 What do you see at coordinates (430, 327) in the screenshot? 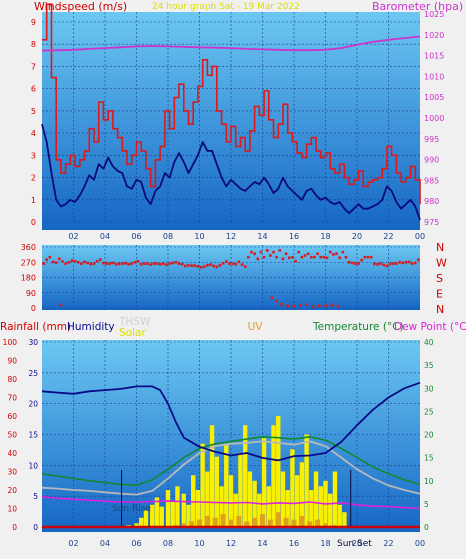
I see `legend-dew-point: Dew Point (°C)` at bounding box center [430, 327].